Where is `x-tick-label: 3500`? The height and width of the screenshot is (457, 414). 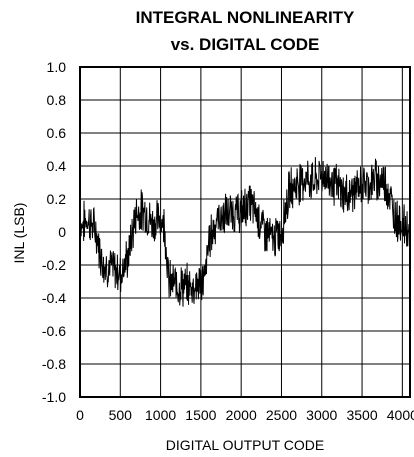 x-tick-label: 3500 is located at coordinates (361, 415).